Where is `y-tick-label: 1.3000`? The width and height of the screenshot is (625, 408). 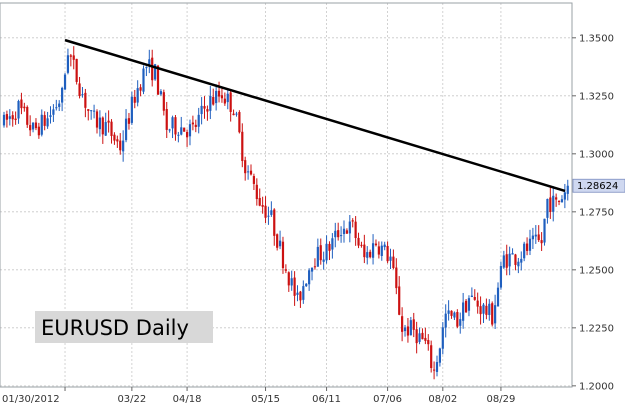 y-tick-label: 1.3000 is located at coordinates (596, 154).